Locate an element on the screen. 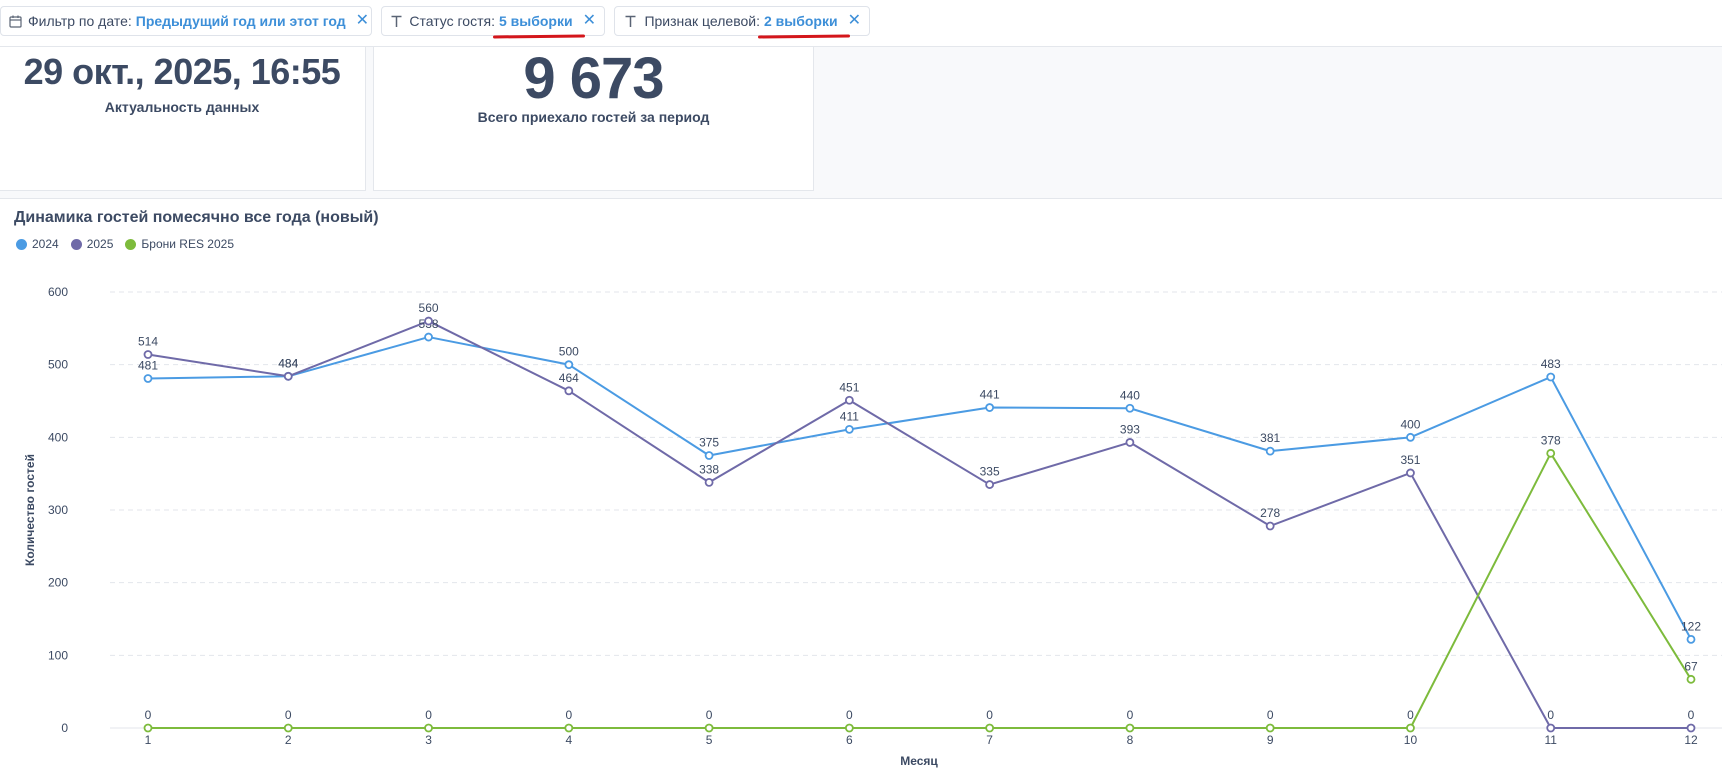 The height and width of the screenshot is (769, 1722). data-label: 278 is located at coordinates (1270, 513).